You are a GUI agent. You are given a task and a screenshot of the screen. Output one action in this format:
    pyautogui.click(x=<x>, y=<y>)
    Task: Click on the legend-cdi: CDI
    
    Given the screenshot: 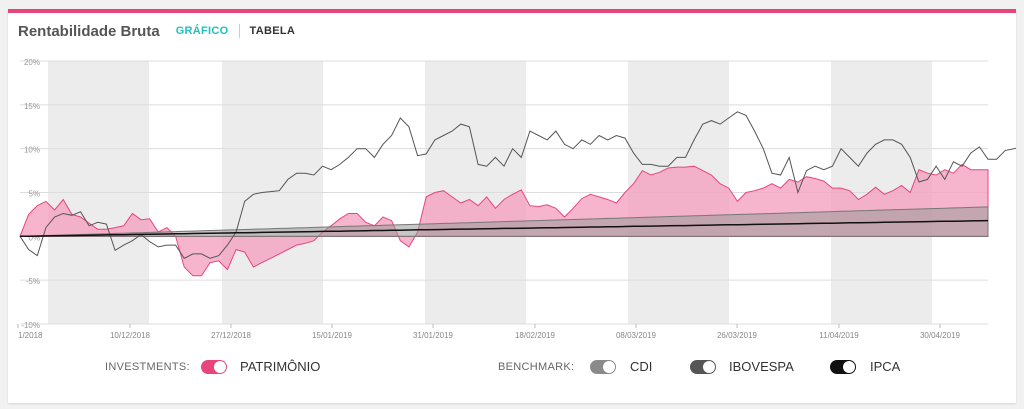 What is the action you would take?
    pyautogui.click(x=641, y=366)
    